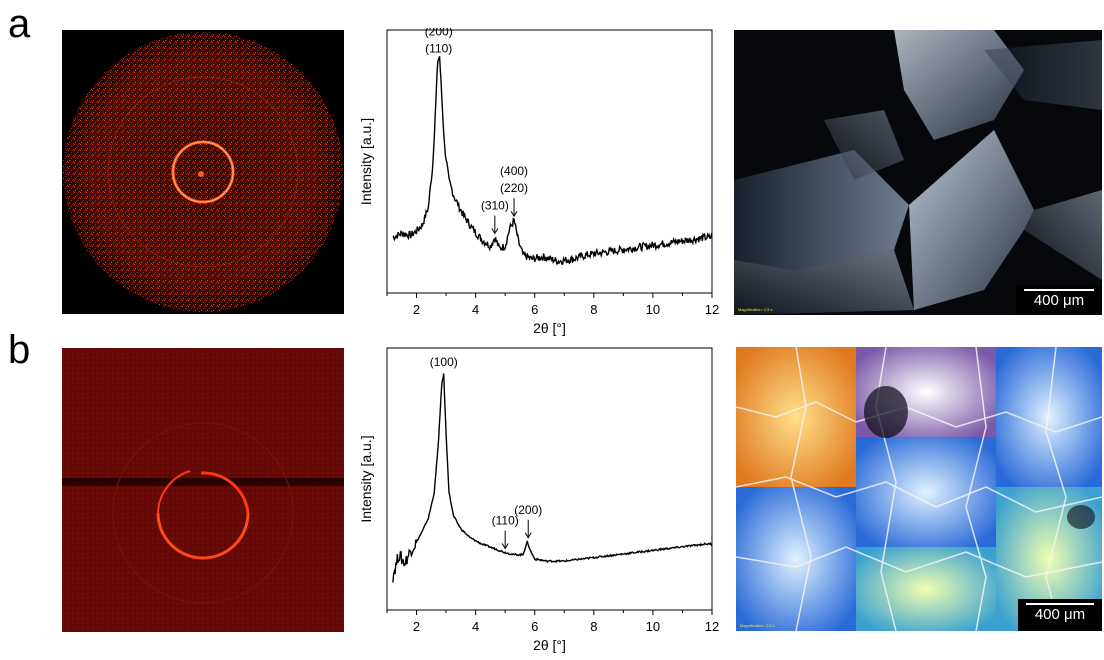 This screenshot has height=660, width=1104. I want to click on scale-bar-line-a, so click(1059, 290).